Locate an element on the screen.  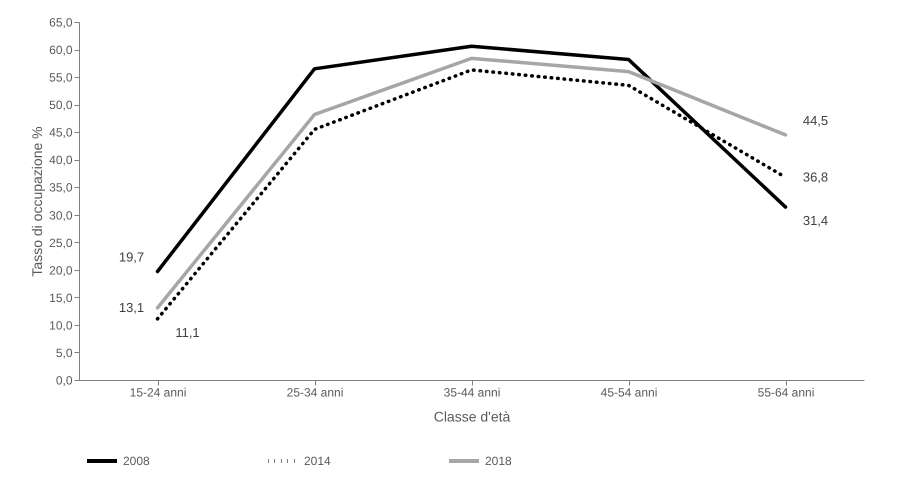
y-tick-label: 55,0 is located at coordinates (61, 77).